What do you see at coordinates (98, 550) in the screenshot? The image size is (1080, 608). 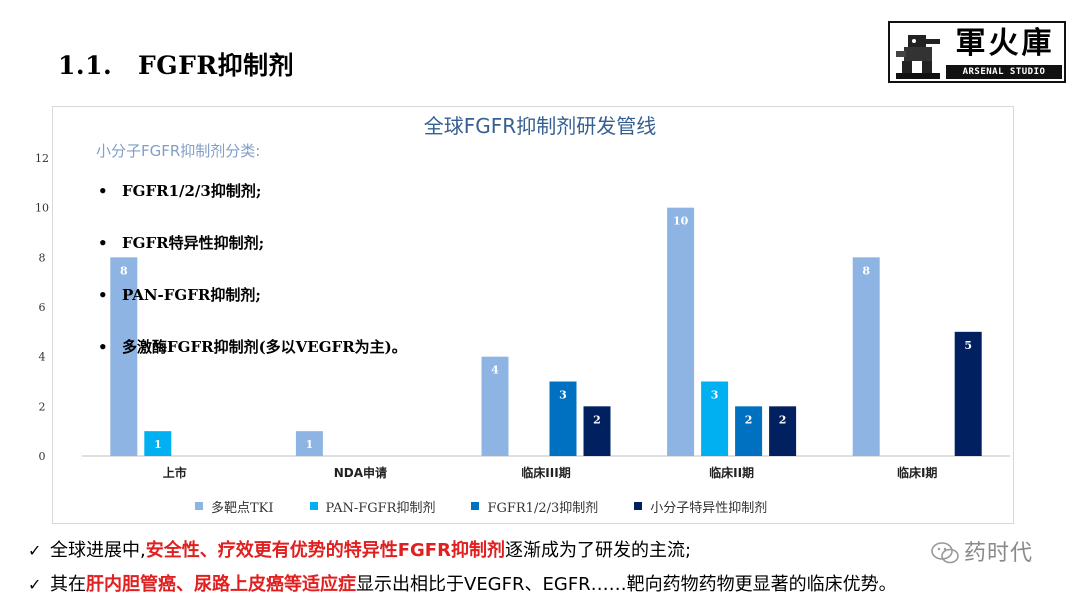 I see `line1-pre: 全球进展中,` at bounding box center [98, 550].